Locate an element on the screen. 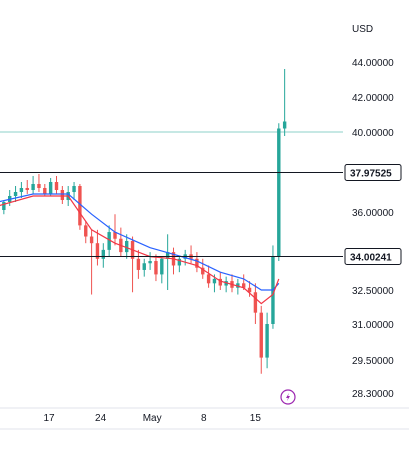 Image resolution: width=409 pixels, height=453 pixels. y-tick-label: 42.00000 is located at coordinates (373, 98).